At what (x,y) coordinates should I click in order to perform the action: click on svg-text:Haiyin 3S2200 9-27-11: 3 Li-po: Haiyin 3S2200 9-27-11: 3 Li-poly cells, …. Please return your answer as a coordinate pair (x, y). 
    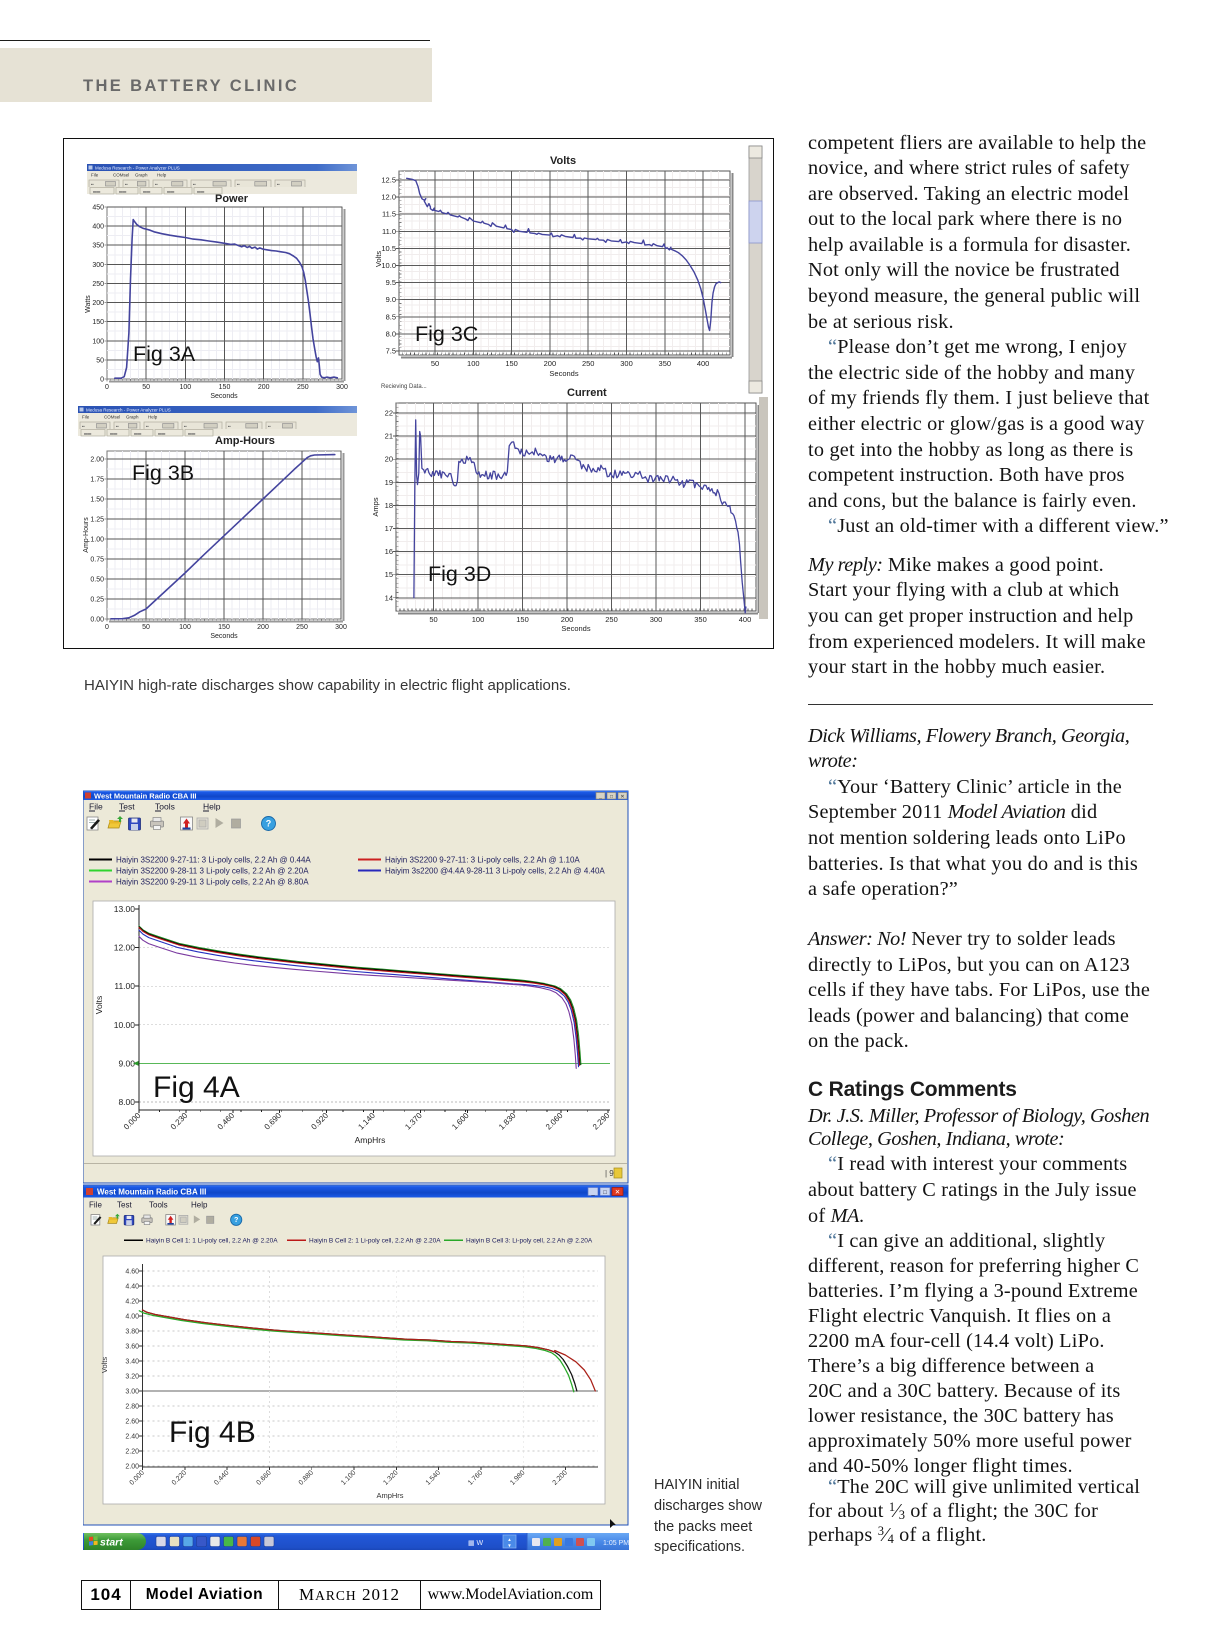
    Looking at the image, I should click on (213, 860).